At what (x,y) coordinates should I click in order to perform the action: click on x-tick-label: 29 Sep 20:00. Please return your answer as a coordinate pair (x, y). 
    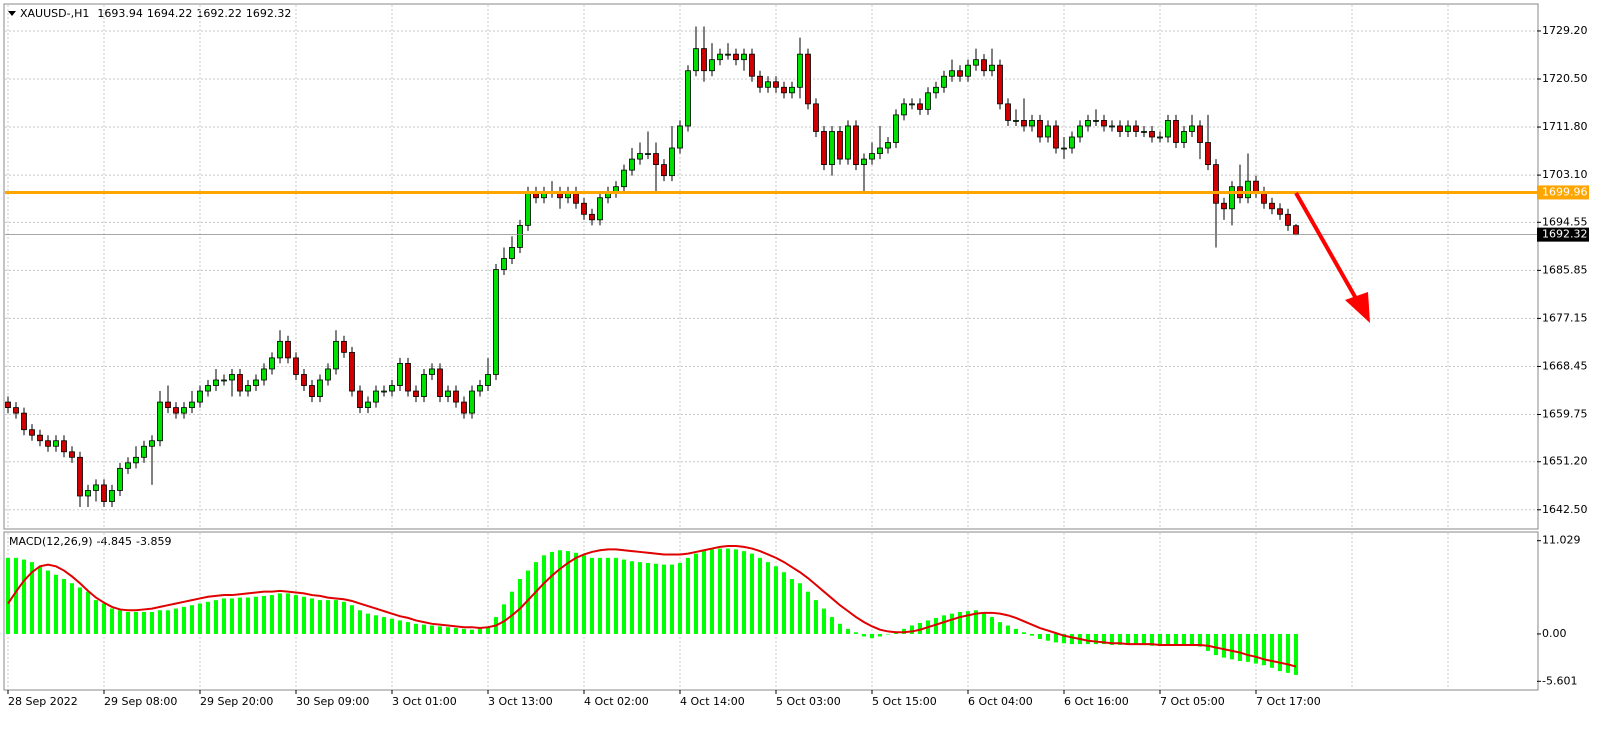
    Looking at the image, I should click on (236, 701).